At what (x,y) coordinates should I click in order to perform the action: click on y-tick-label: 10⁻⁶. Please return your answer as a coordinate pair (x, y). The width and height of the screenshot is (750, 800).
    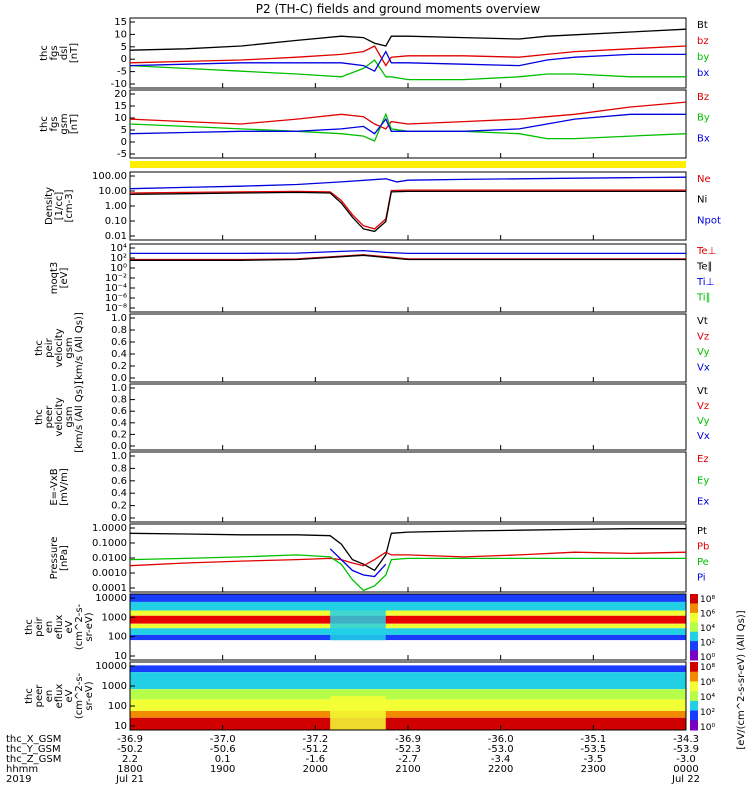
    Looking at the image, I should click on (116, 298).